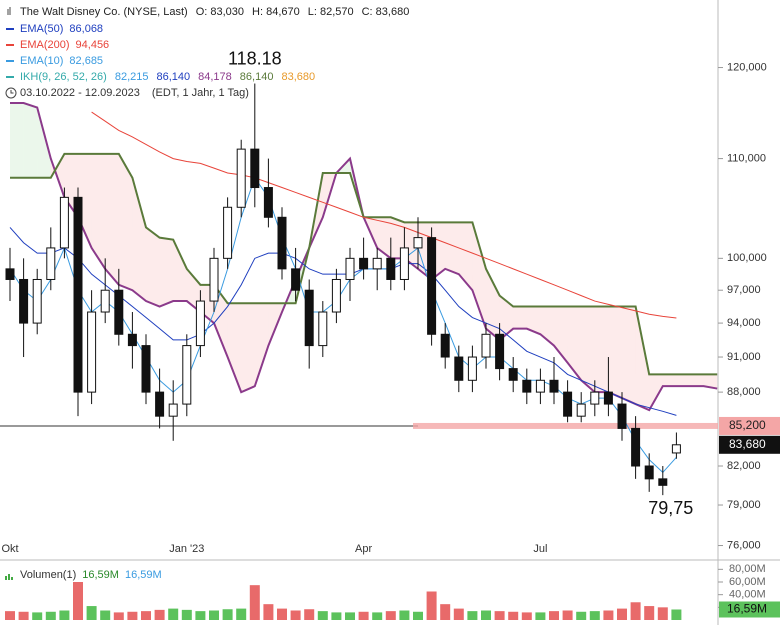 The height and width of the screenshot is (625, 780). What do you see at coordinates (11, 93) in the screenshot?
I see `clock-icon` at bounding box center [11, 93].